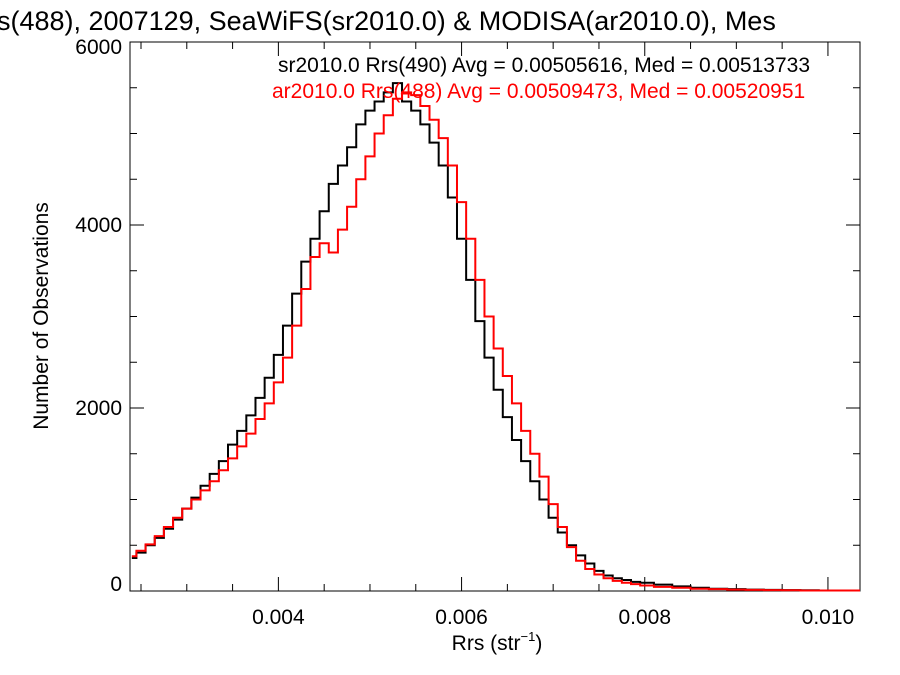 Image resolution: width=900 pixels, height=675 pixels. What do you see at coordinates (98, 225) in the screenshot?
I see `y-tick-label: 4000` at bounding box center [98, 225].